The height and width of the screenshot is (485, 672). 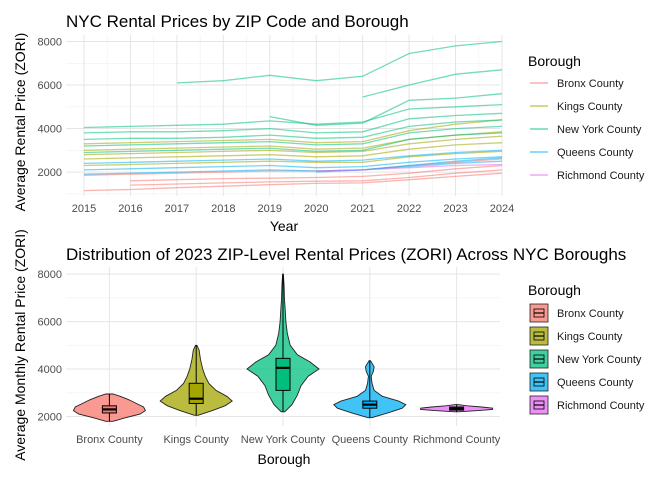 What do you see at coordinates (50, 346) in the screenshot?
I see `violin-chart-y-ticks: 2000 4000 6000 8000` at bounding box center [50, 346].